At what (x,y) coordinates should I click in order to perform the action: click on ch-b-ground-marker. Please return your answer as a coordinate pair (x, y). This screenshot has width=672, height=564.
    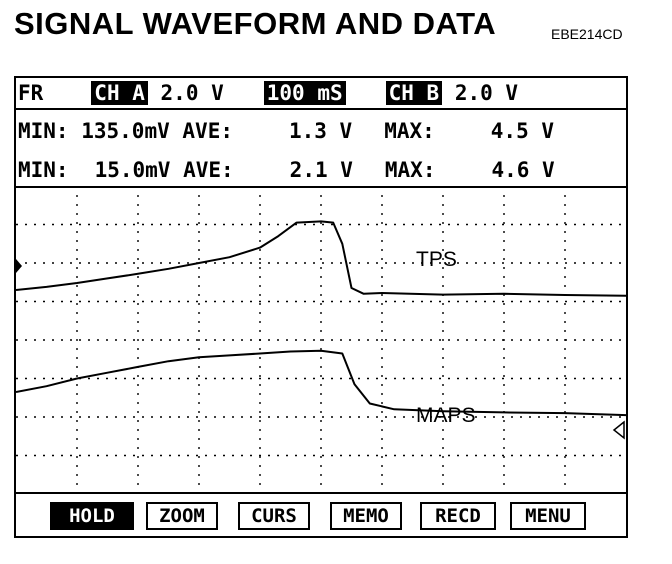
    Looking at the image, I should click on (618, 430).